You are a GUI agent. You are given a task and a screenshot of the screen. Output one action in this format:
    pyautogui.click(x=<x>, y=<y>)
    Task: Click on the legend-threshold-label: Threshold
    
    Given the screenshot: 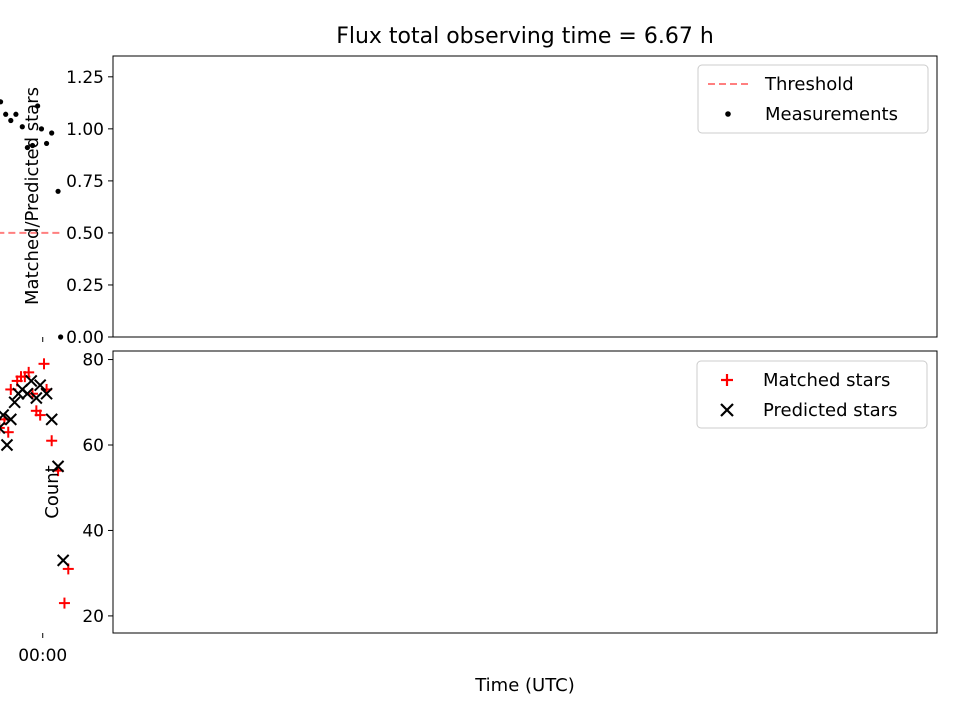 What is the action you would take?
    pyautogui.click(x=809, y=84)
    